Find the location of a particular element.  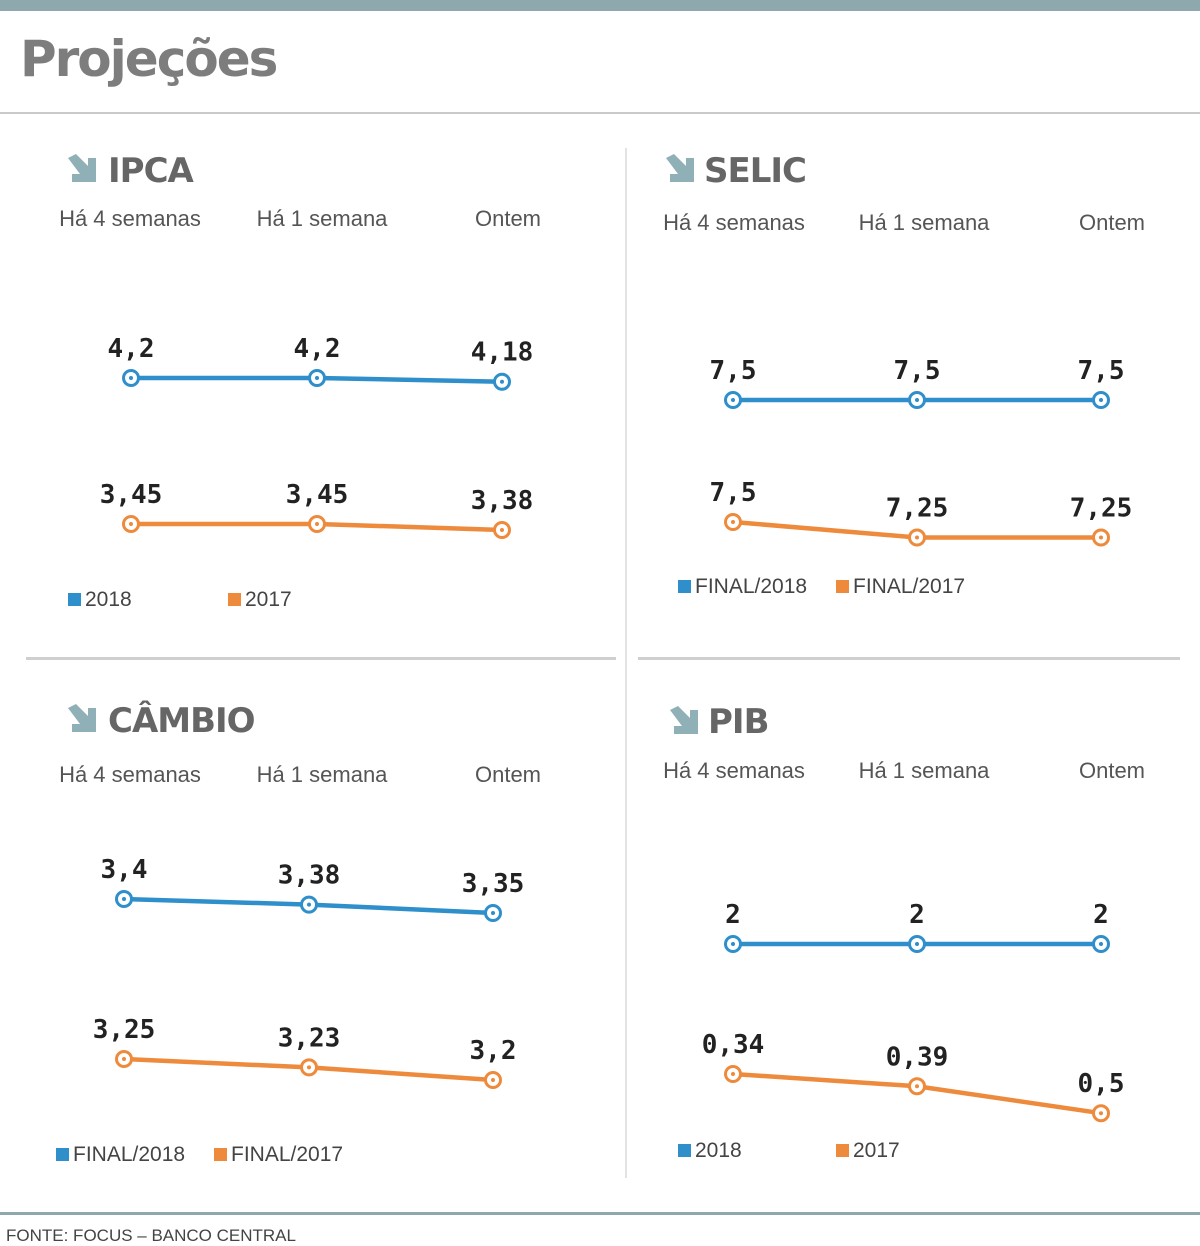

data-label: 4,18 is located at coordinates (502, 353).